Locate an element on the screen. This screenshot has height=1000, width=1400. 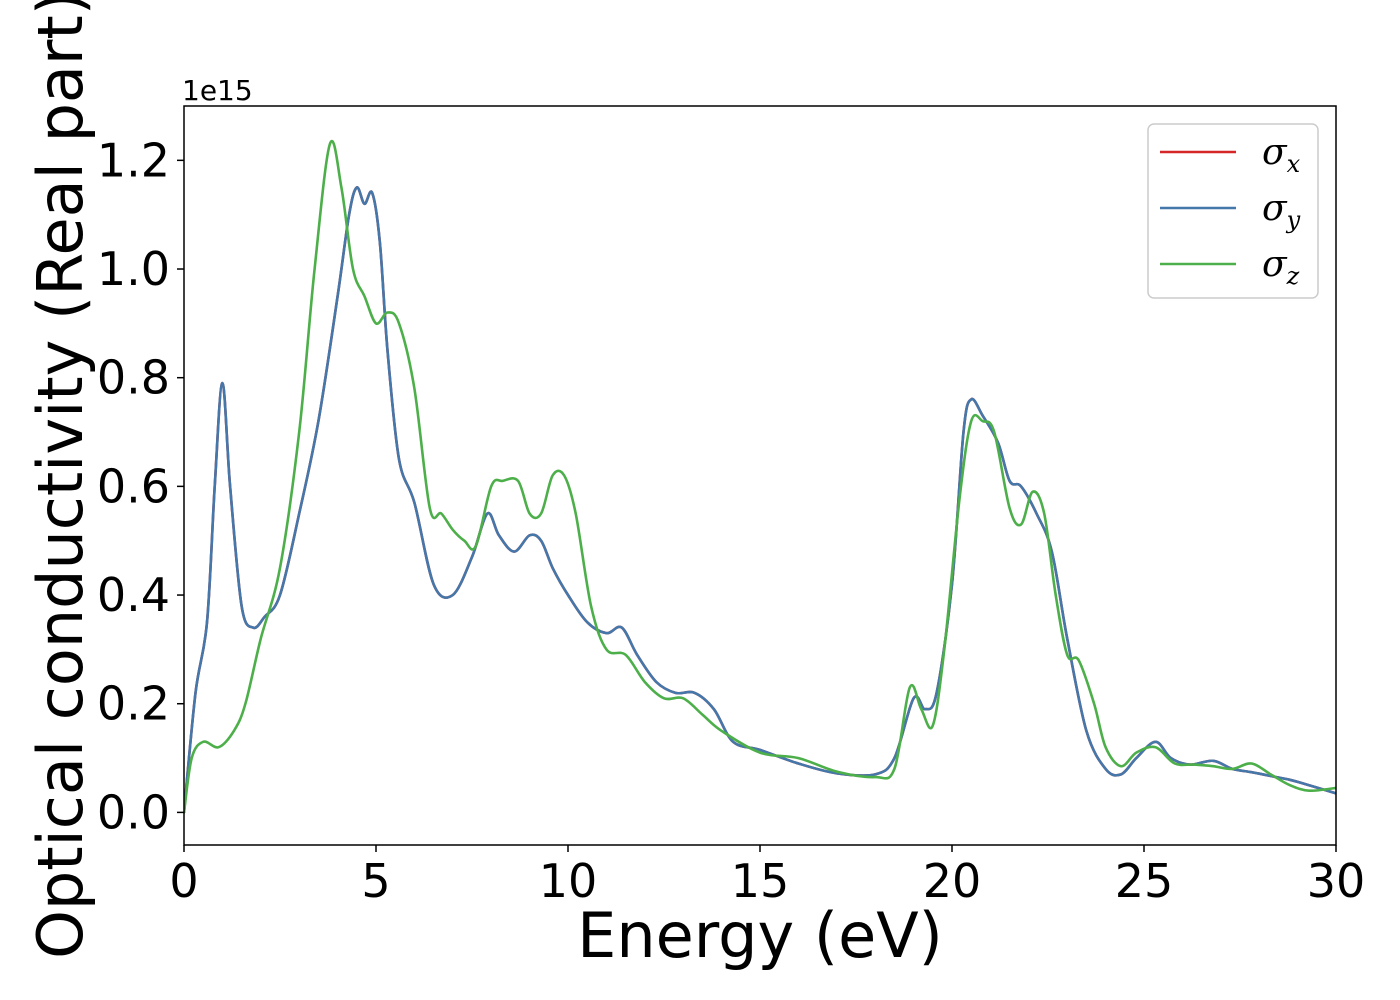
y-tick-label: 0.8 is located at coordinates (133, 378).